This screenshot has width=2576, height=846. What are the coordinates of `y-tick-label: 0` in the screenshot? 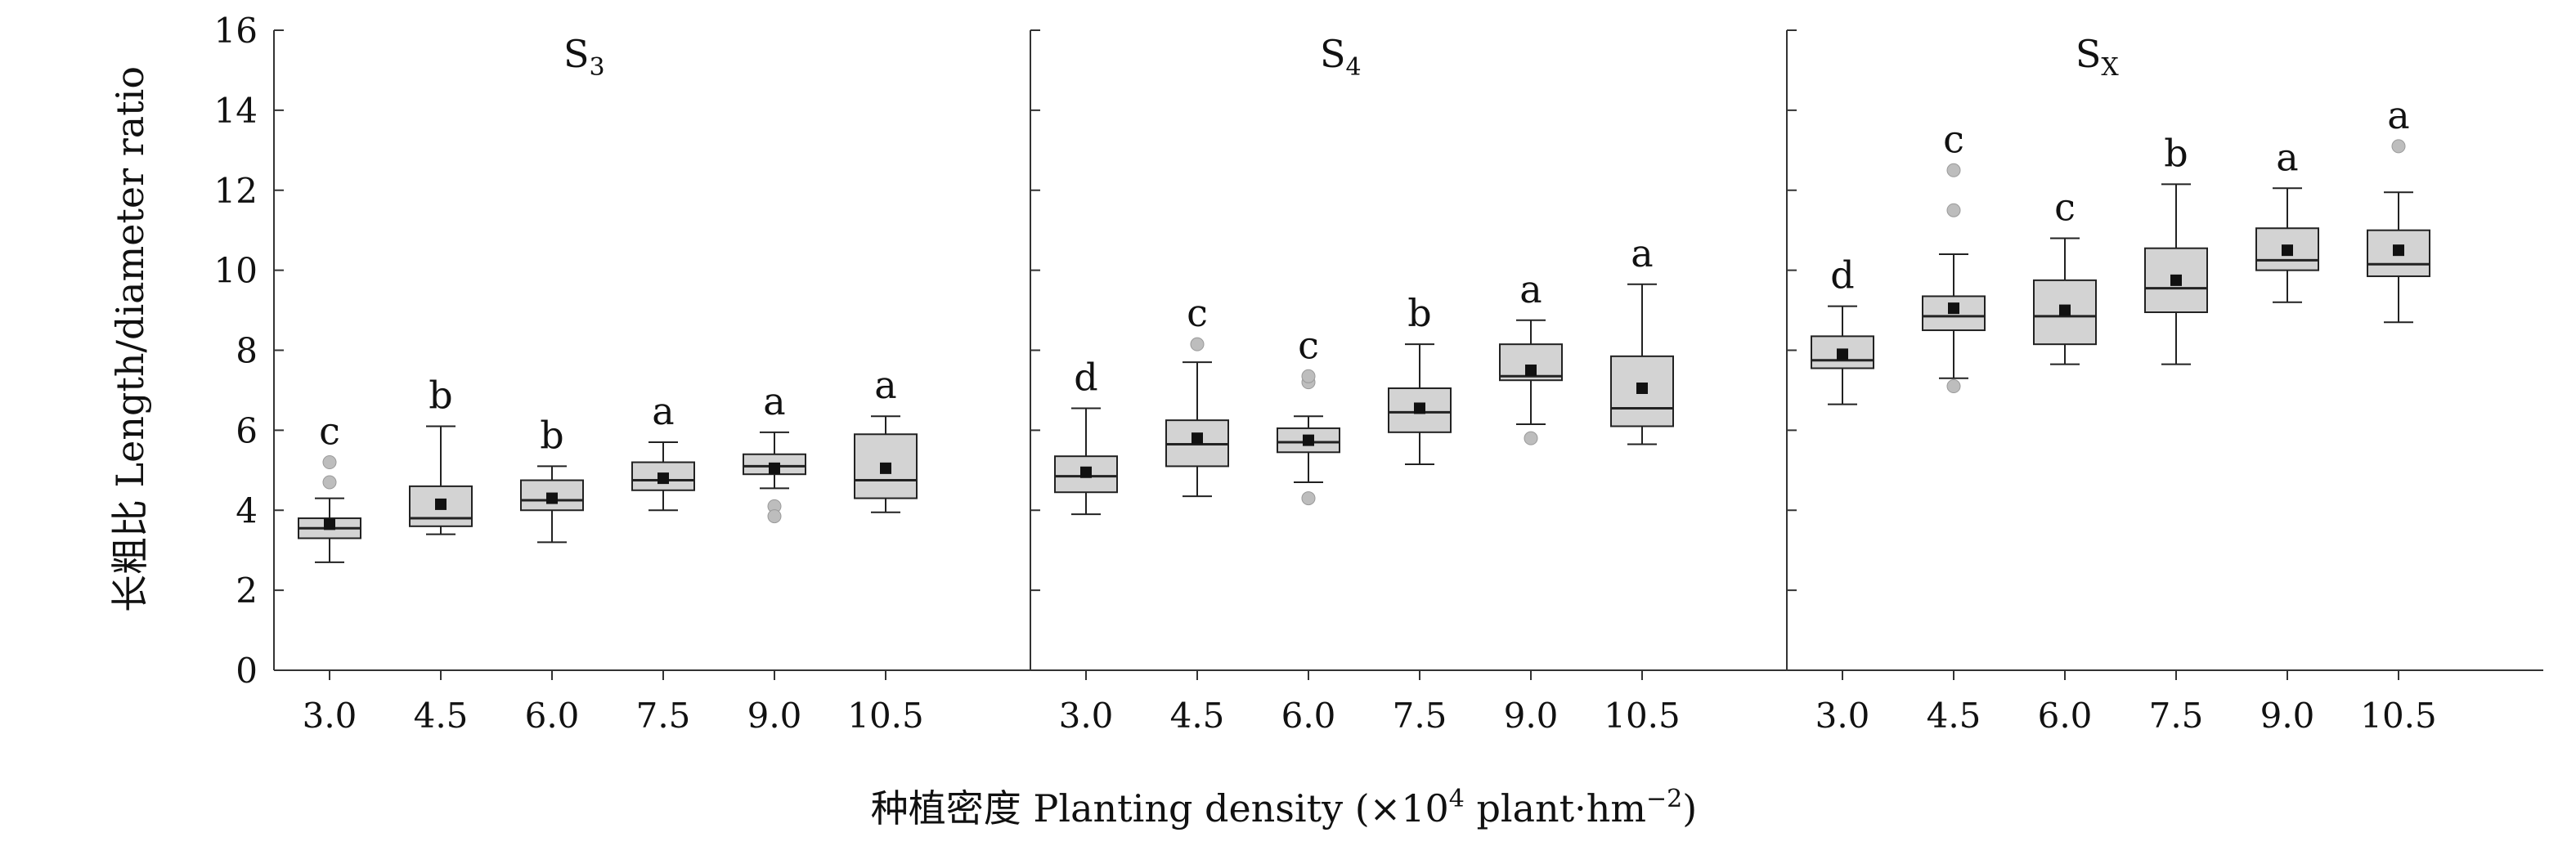 It's located at (247, 671).